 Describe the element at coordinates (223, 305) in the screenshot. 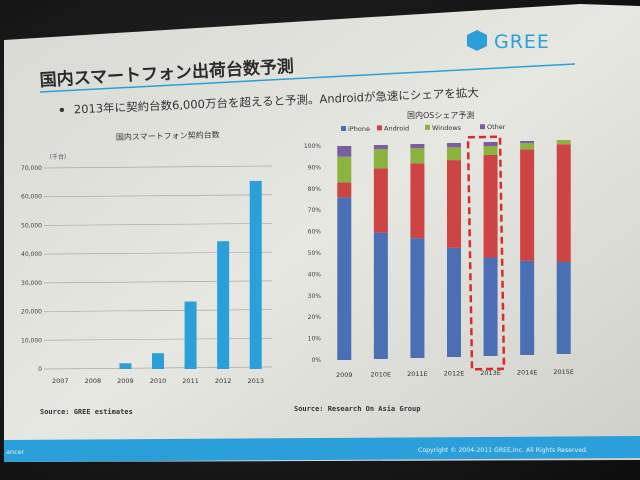

I see `left-chart-bar-2012` at that location.